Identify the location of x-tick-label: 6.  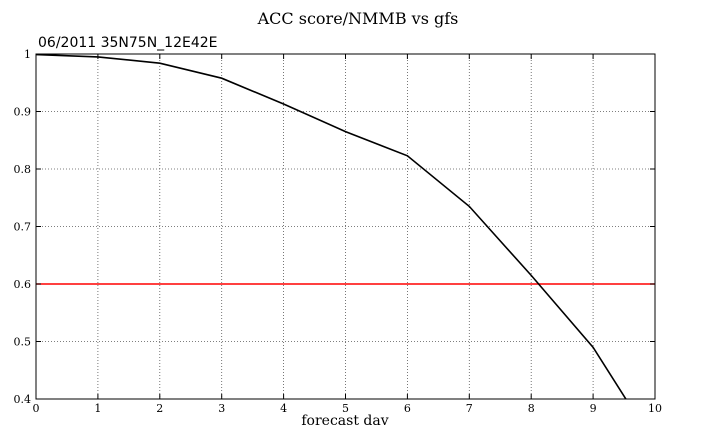
(407, 408).